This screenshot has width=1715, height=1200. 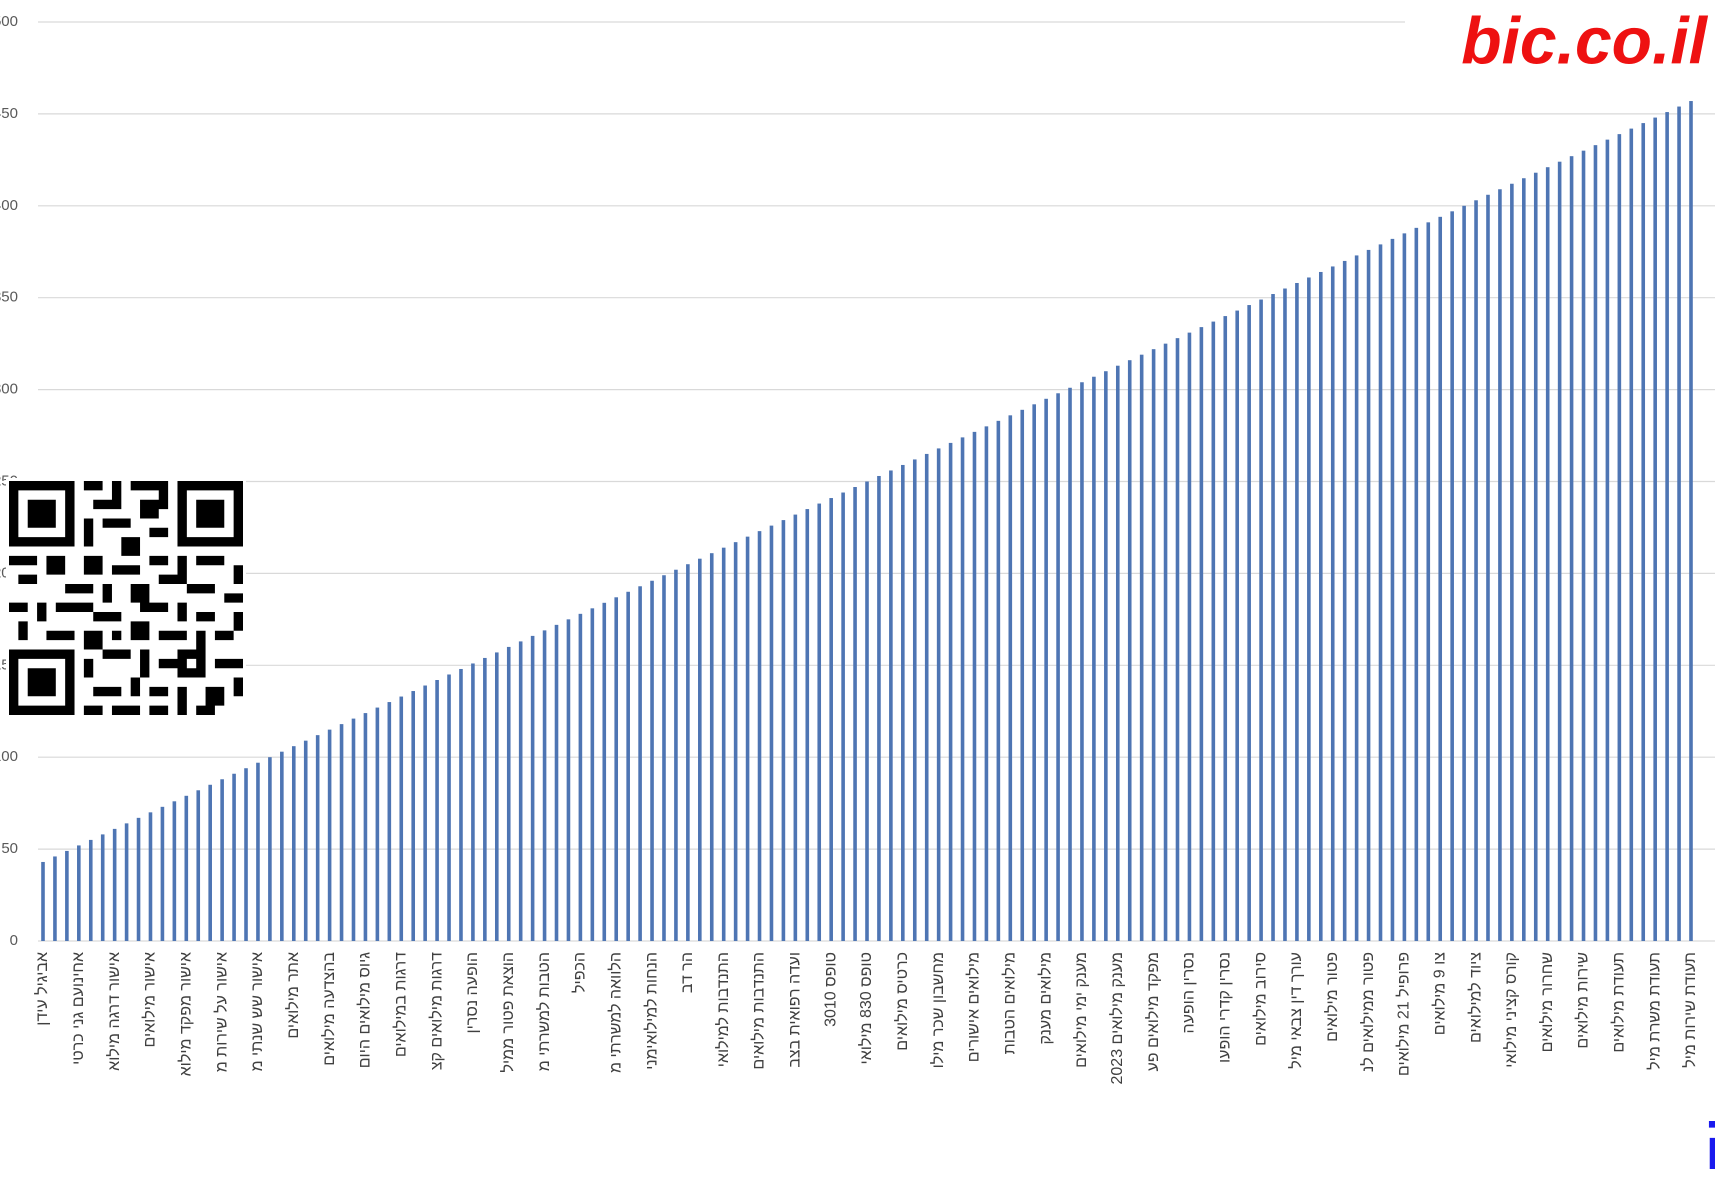 What do you see at coordinates (651, 1011) in the screenshot?
I see `x-tick-label: הנחות למילואימני` at bounding box center [651, 1011].